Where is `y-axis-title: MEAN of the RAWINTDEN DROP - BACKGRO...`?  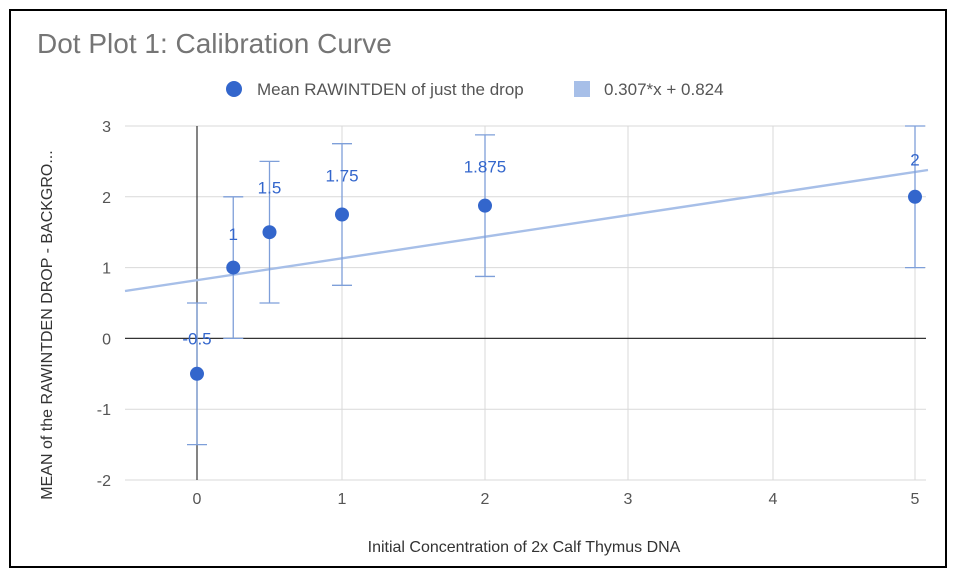
y-axis-title: MEAN of the RAWINTDEN DROP - BACKGRO... is located at coordinates (47, 324).